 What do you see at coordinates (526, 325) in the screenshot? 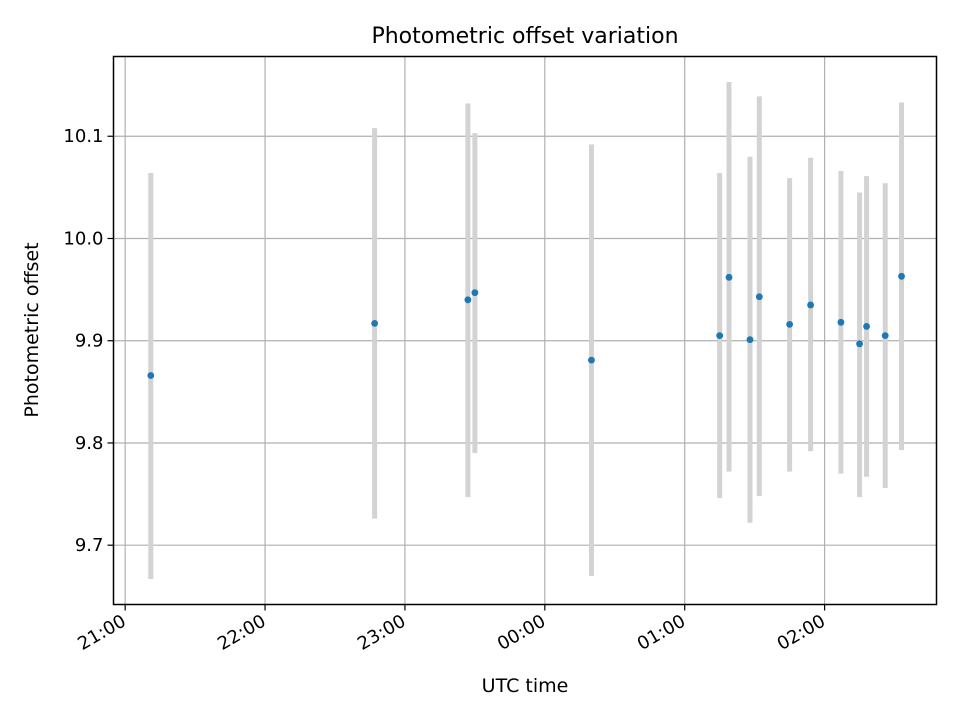
I see `data-points` at bounding box center [526, 325].